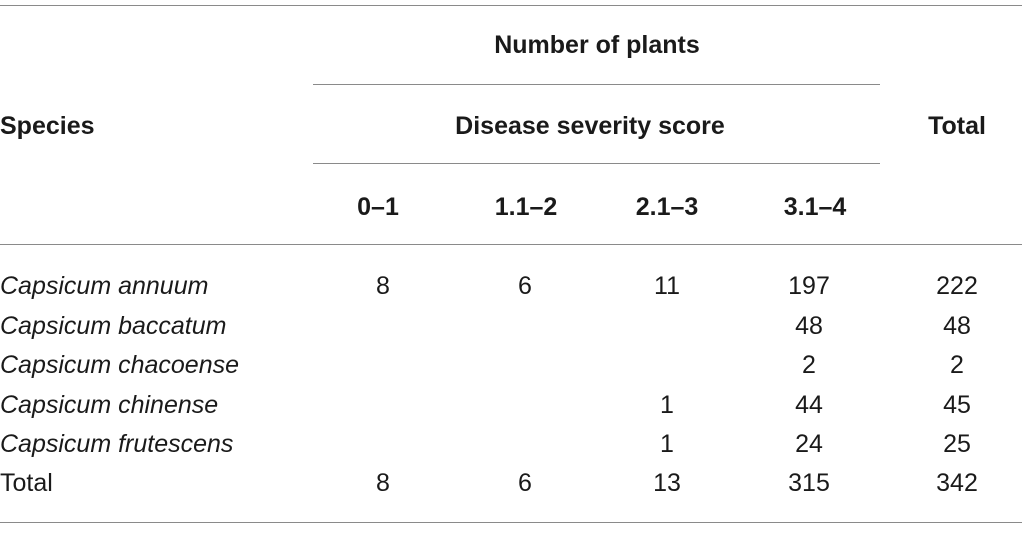  Describe the element at coordinates (667, 207) in the screenshot. I see `column-header-score-2-1-3: 2.1–3` at that location.